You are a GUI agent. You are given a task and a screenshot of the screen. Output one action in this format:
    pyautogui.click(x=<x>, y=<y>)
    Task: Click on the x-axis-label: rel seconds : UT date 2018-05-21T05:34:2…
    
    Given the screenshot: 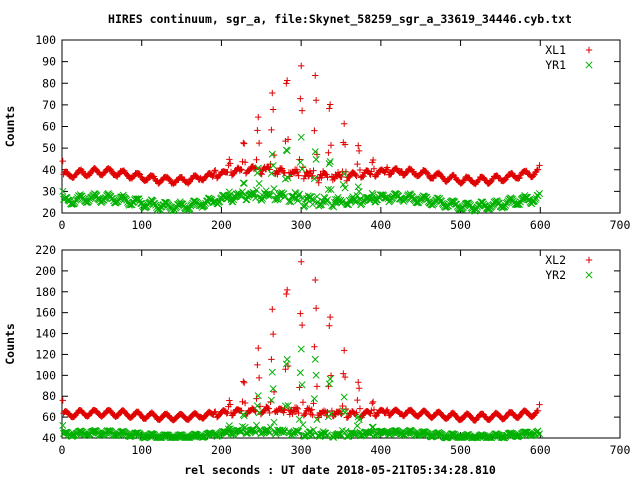 What is the action you would take?
    pyautogui.click(x=340, y=470)
    